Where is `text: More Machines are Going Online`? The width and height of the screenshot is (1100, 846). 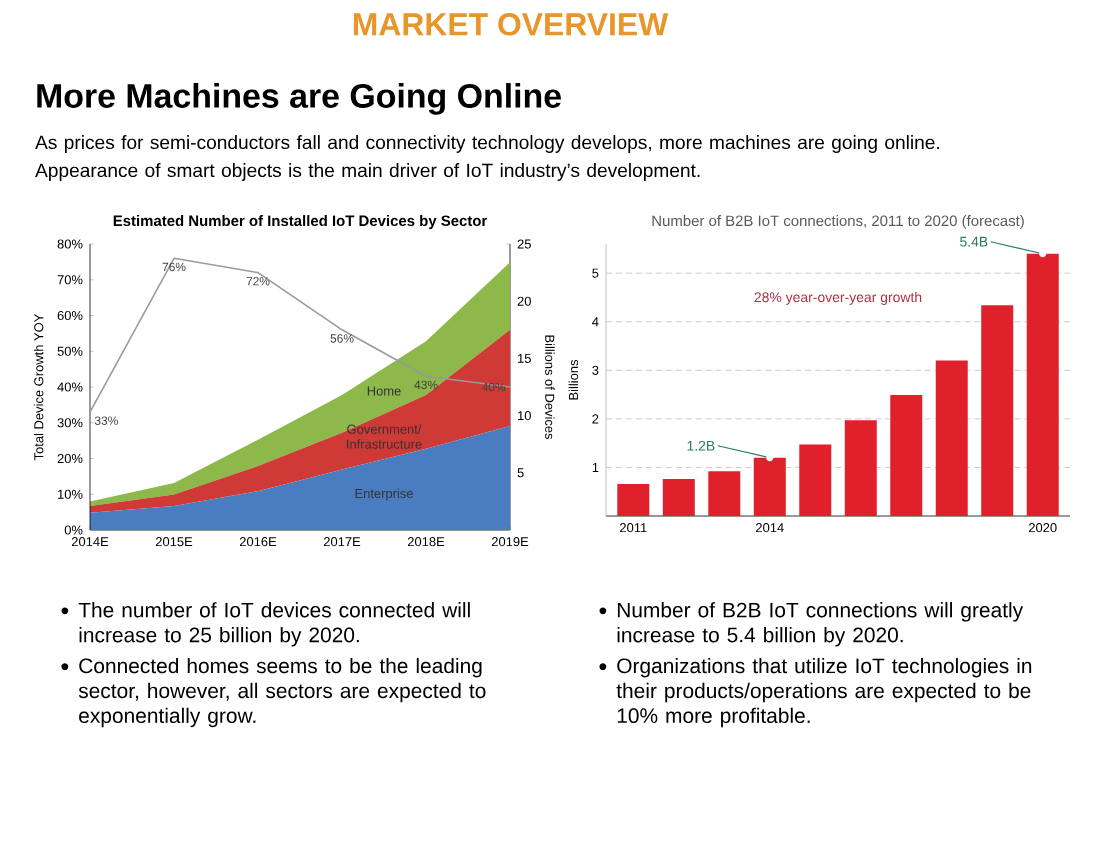
text: More Machines are Going Online is located at coordinates (299, 99).